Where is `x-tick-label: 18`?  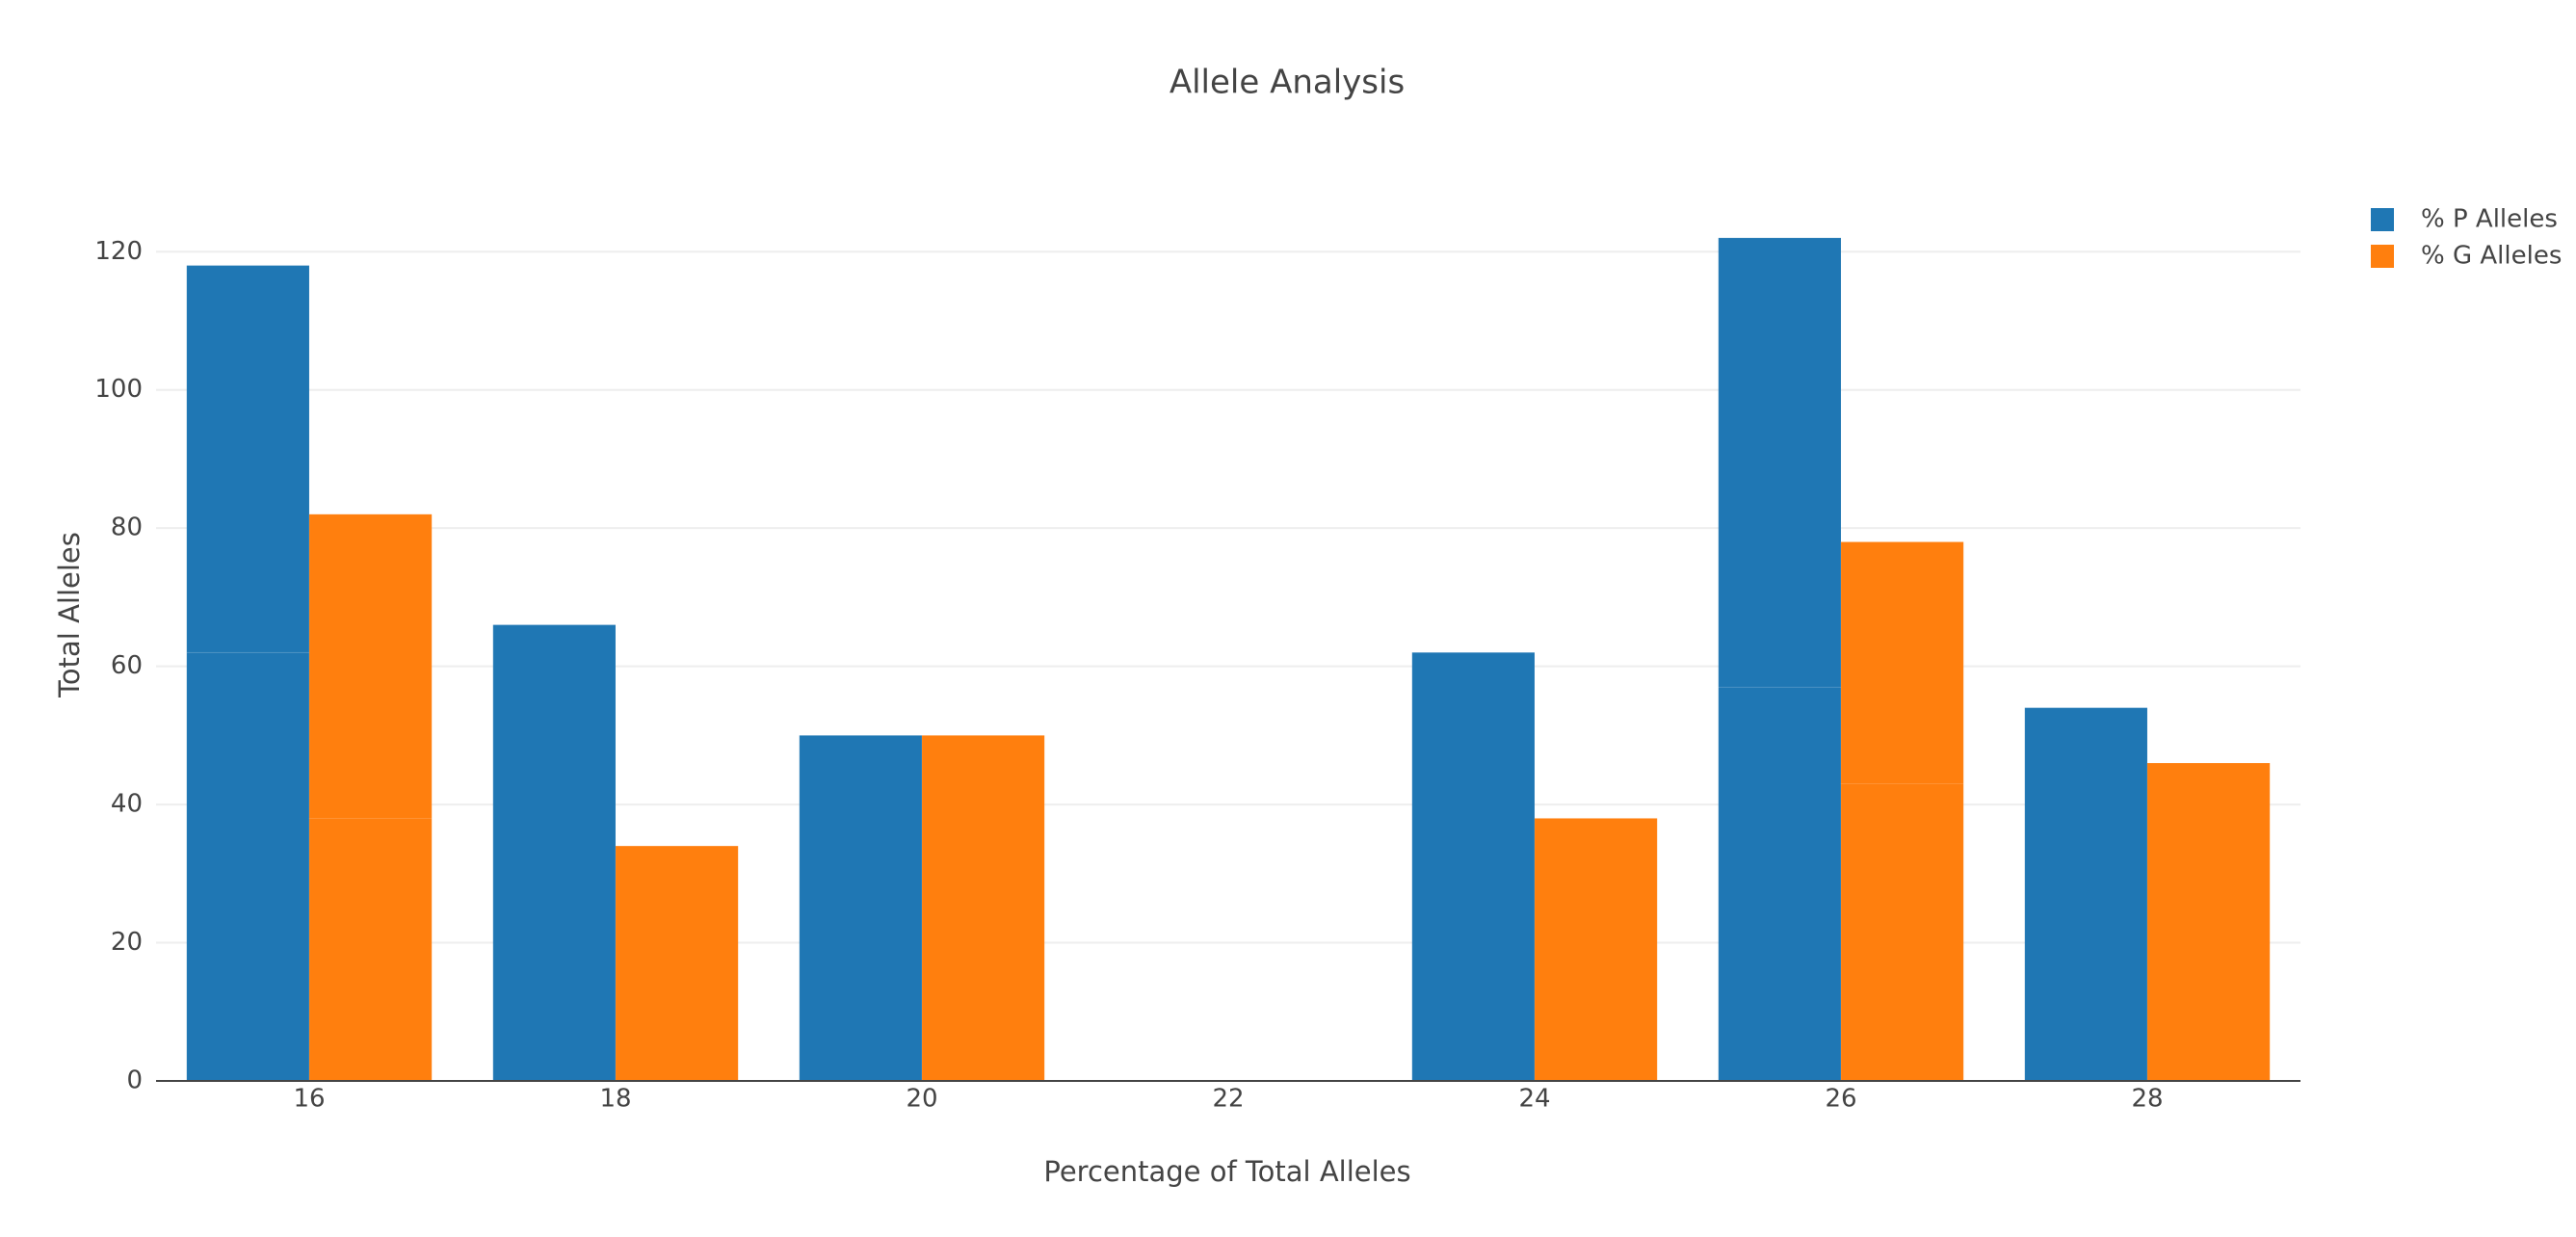
x-tick-label: 18 is located at coordinates (615, 1099).